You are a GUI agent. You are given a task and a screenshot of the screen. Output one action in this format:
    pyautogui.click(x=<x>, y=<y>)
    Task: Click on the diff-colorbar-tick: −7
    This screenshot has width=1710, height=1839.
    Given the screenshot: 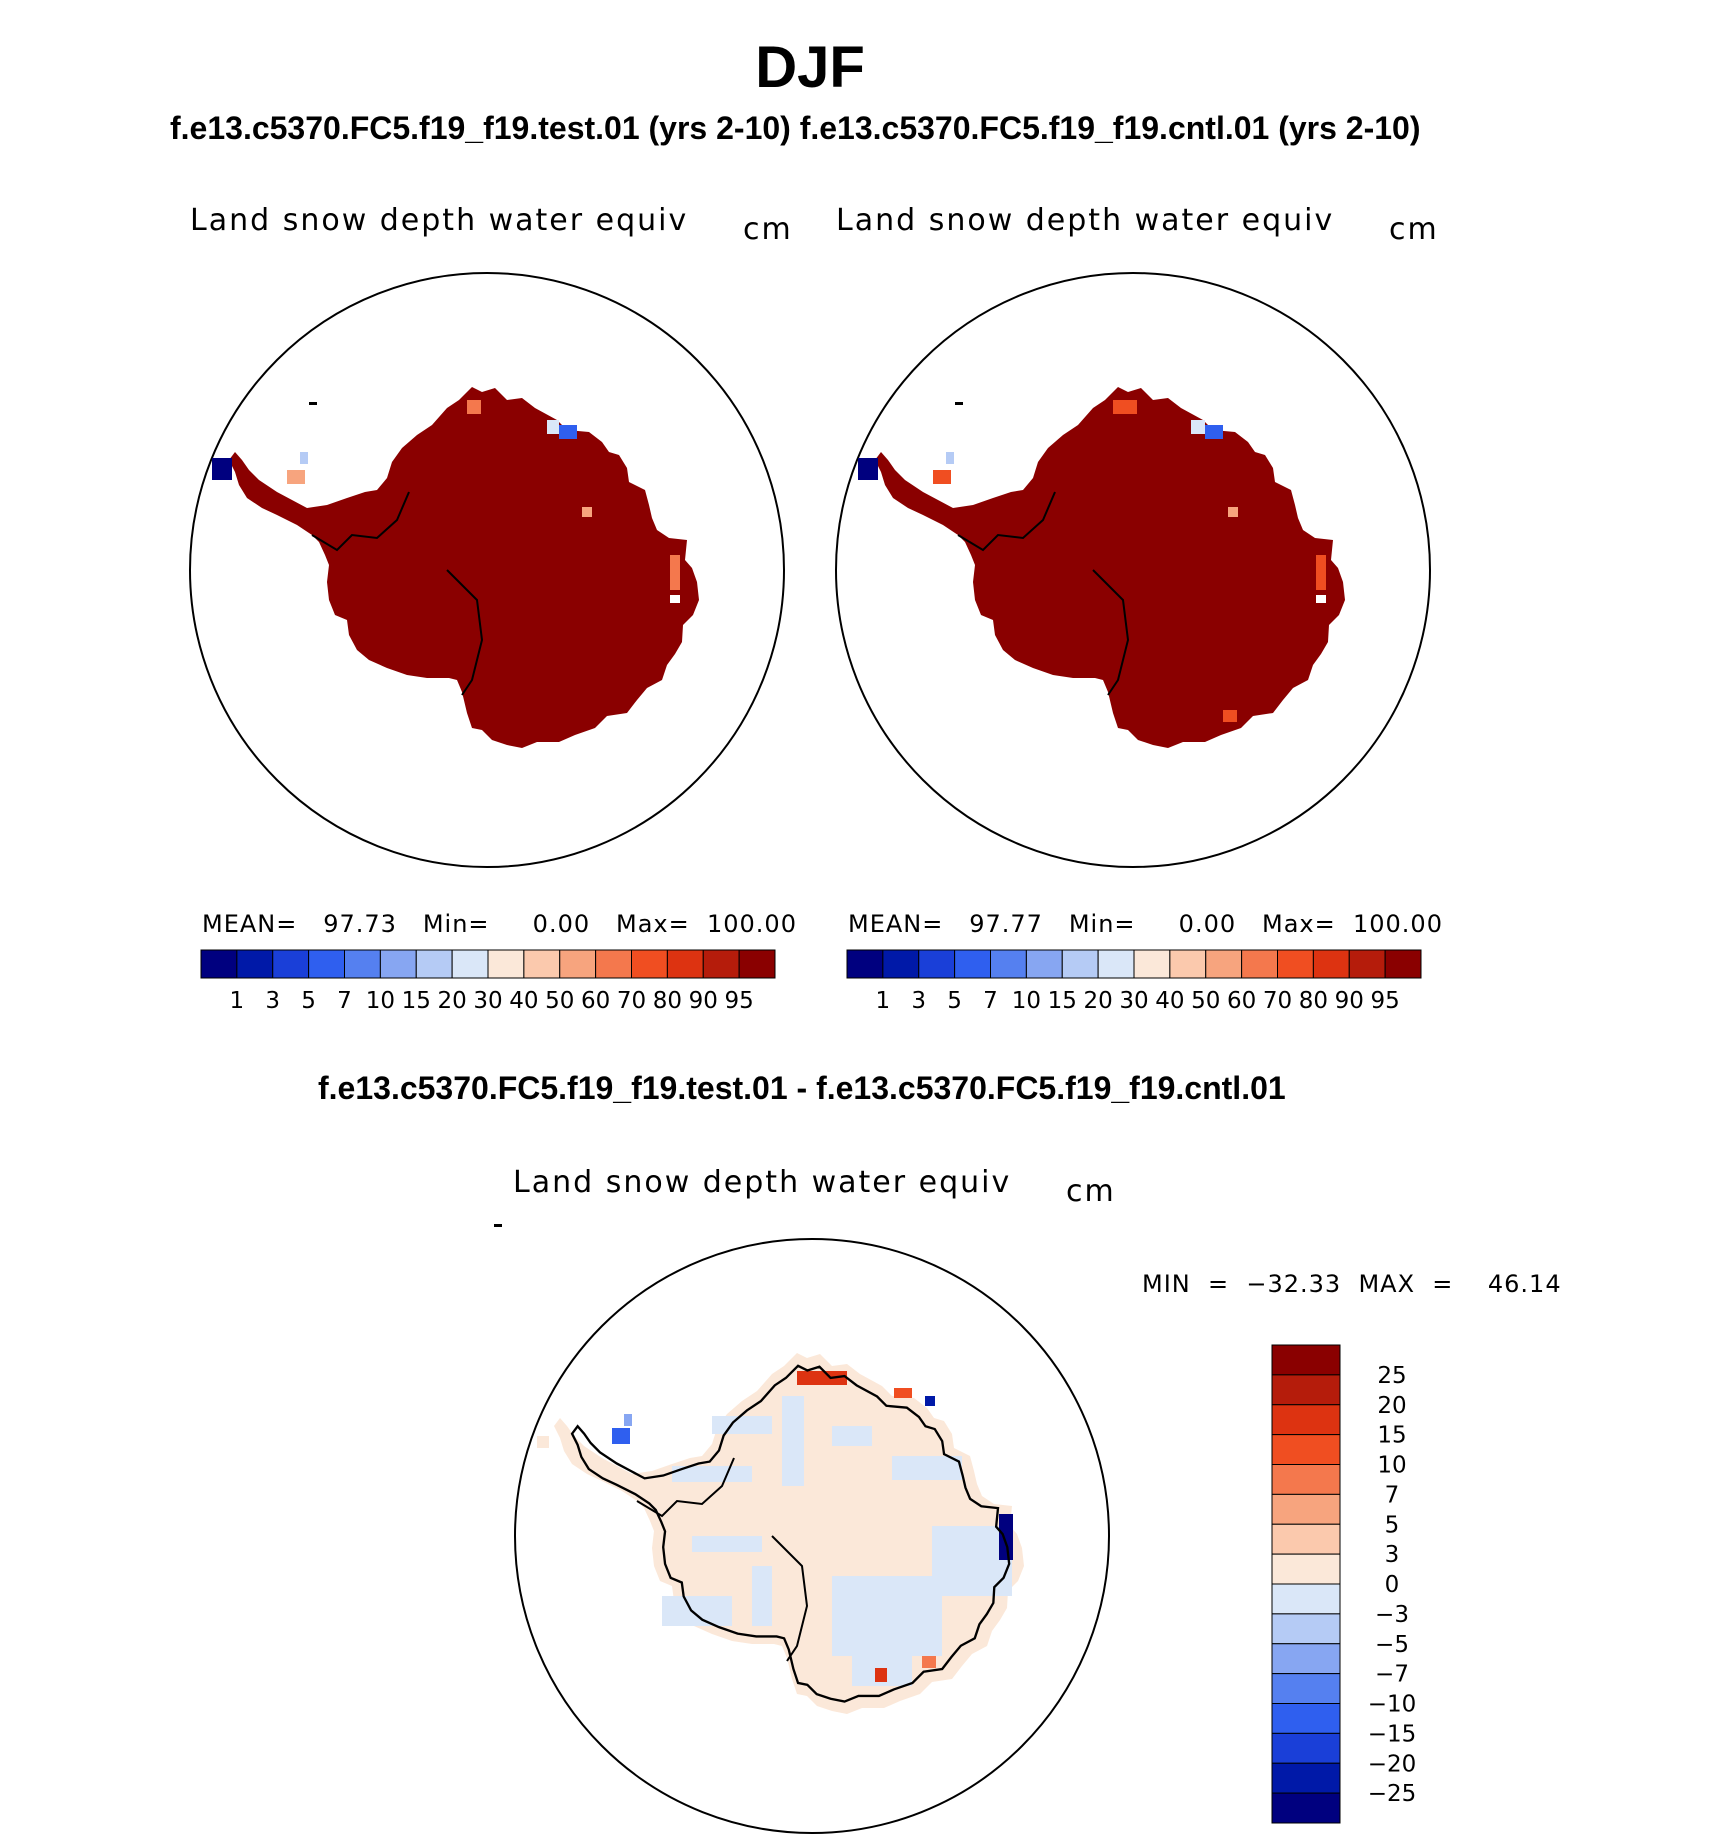 What is the action you would take?
    pyautogui.click(x=1392, y=1675)
    